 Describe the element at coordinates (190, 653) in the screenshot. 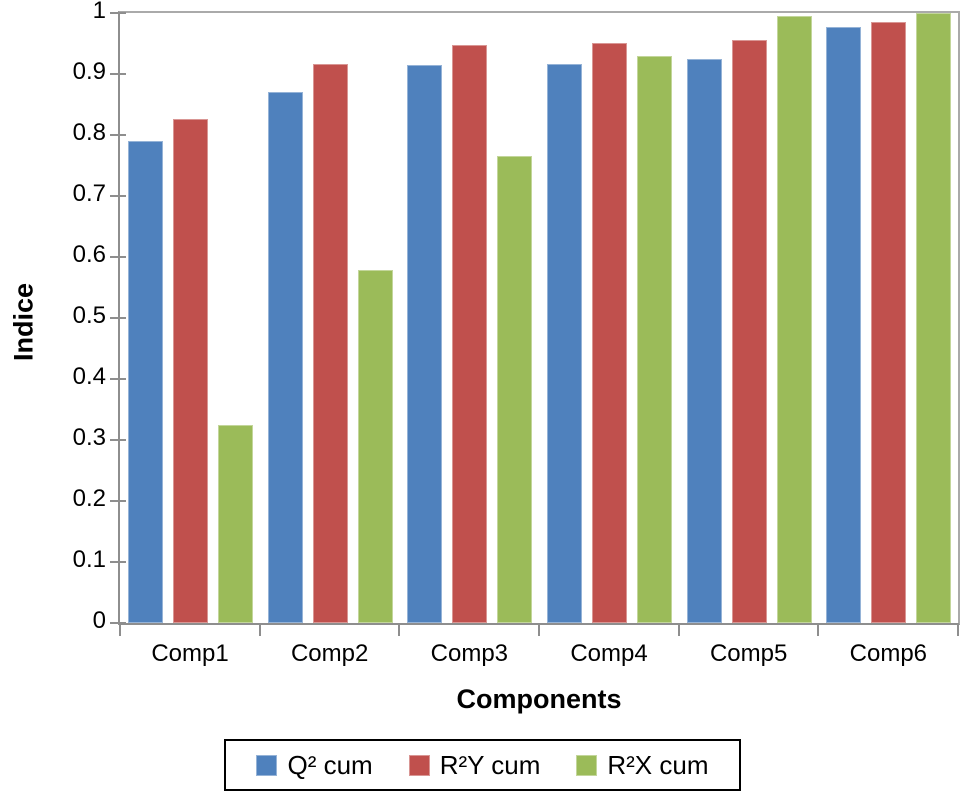

I see `x-tick-label-Comp1: Comp1` at that location.